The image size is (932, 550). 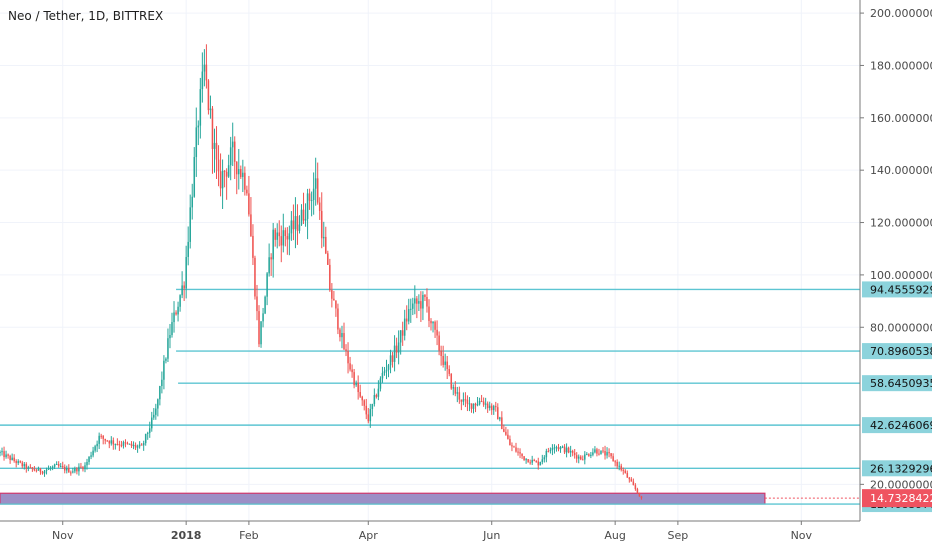 I want to click on time-tick-label: 2018, so click(x=186, y=535).